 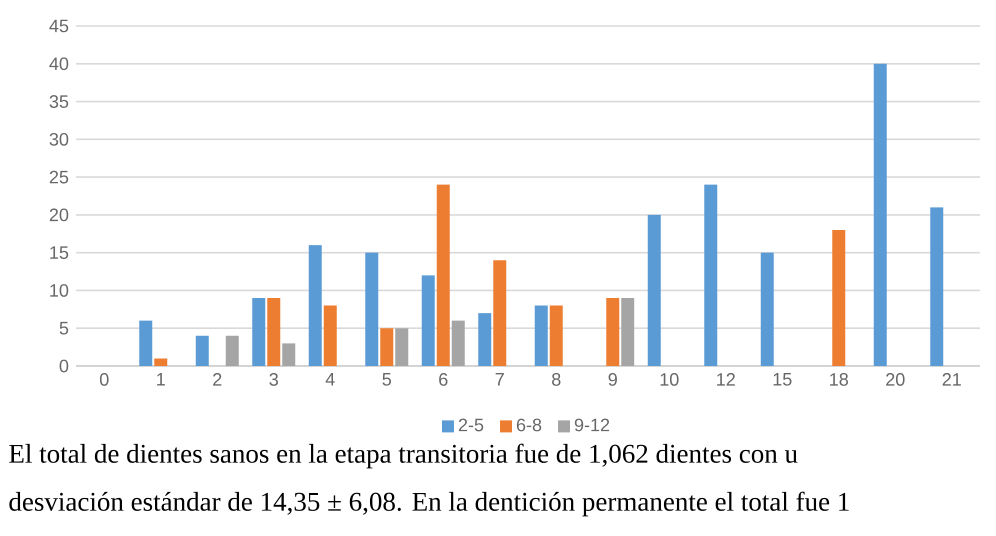 What do you see at coordinates (59, 101) in the screenshot?
I see `y-tick-label: 35` at bounding box center [59, 101].